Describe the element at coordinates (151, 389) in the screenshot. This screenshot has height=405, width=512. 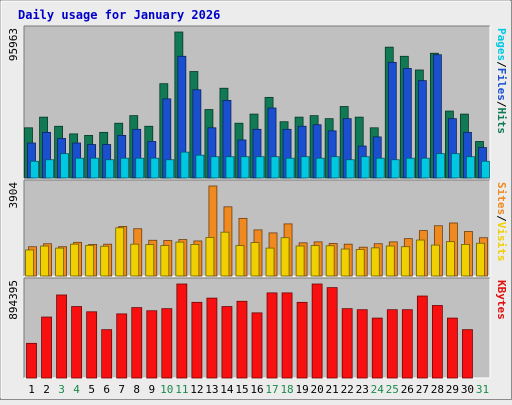
I see `day-label: 9` at that location.